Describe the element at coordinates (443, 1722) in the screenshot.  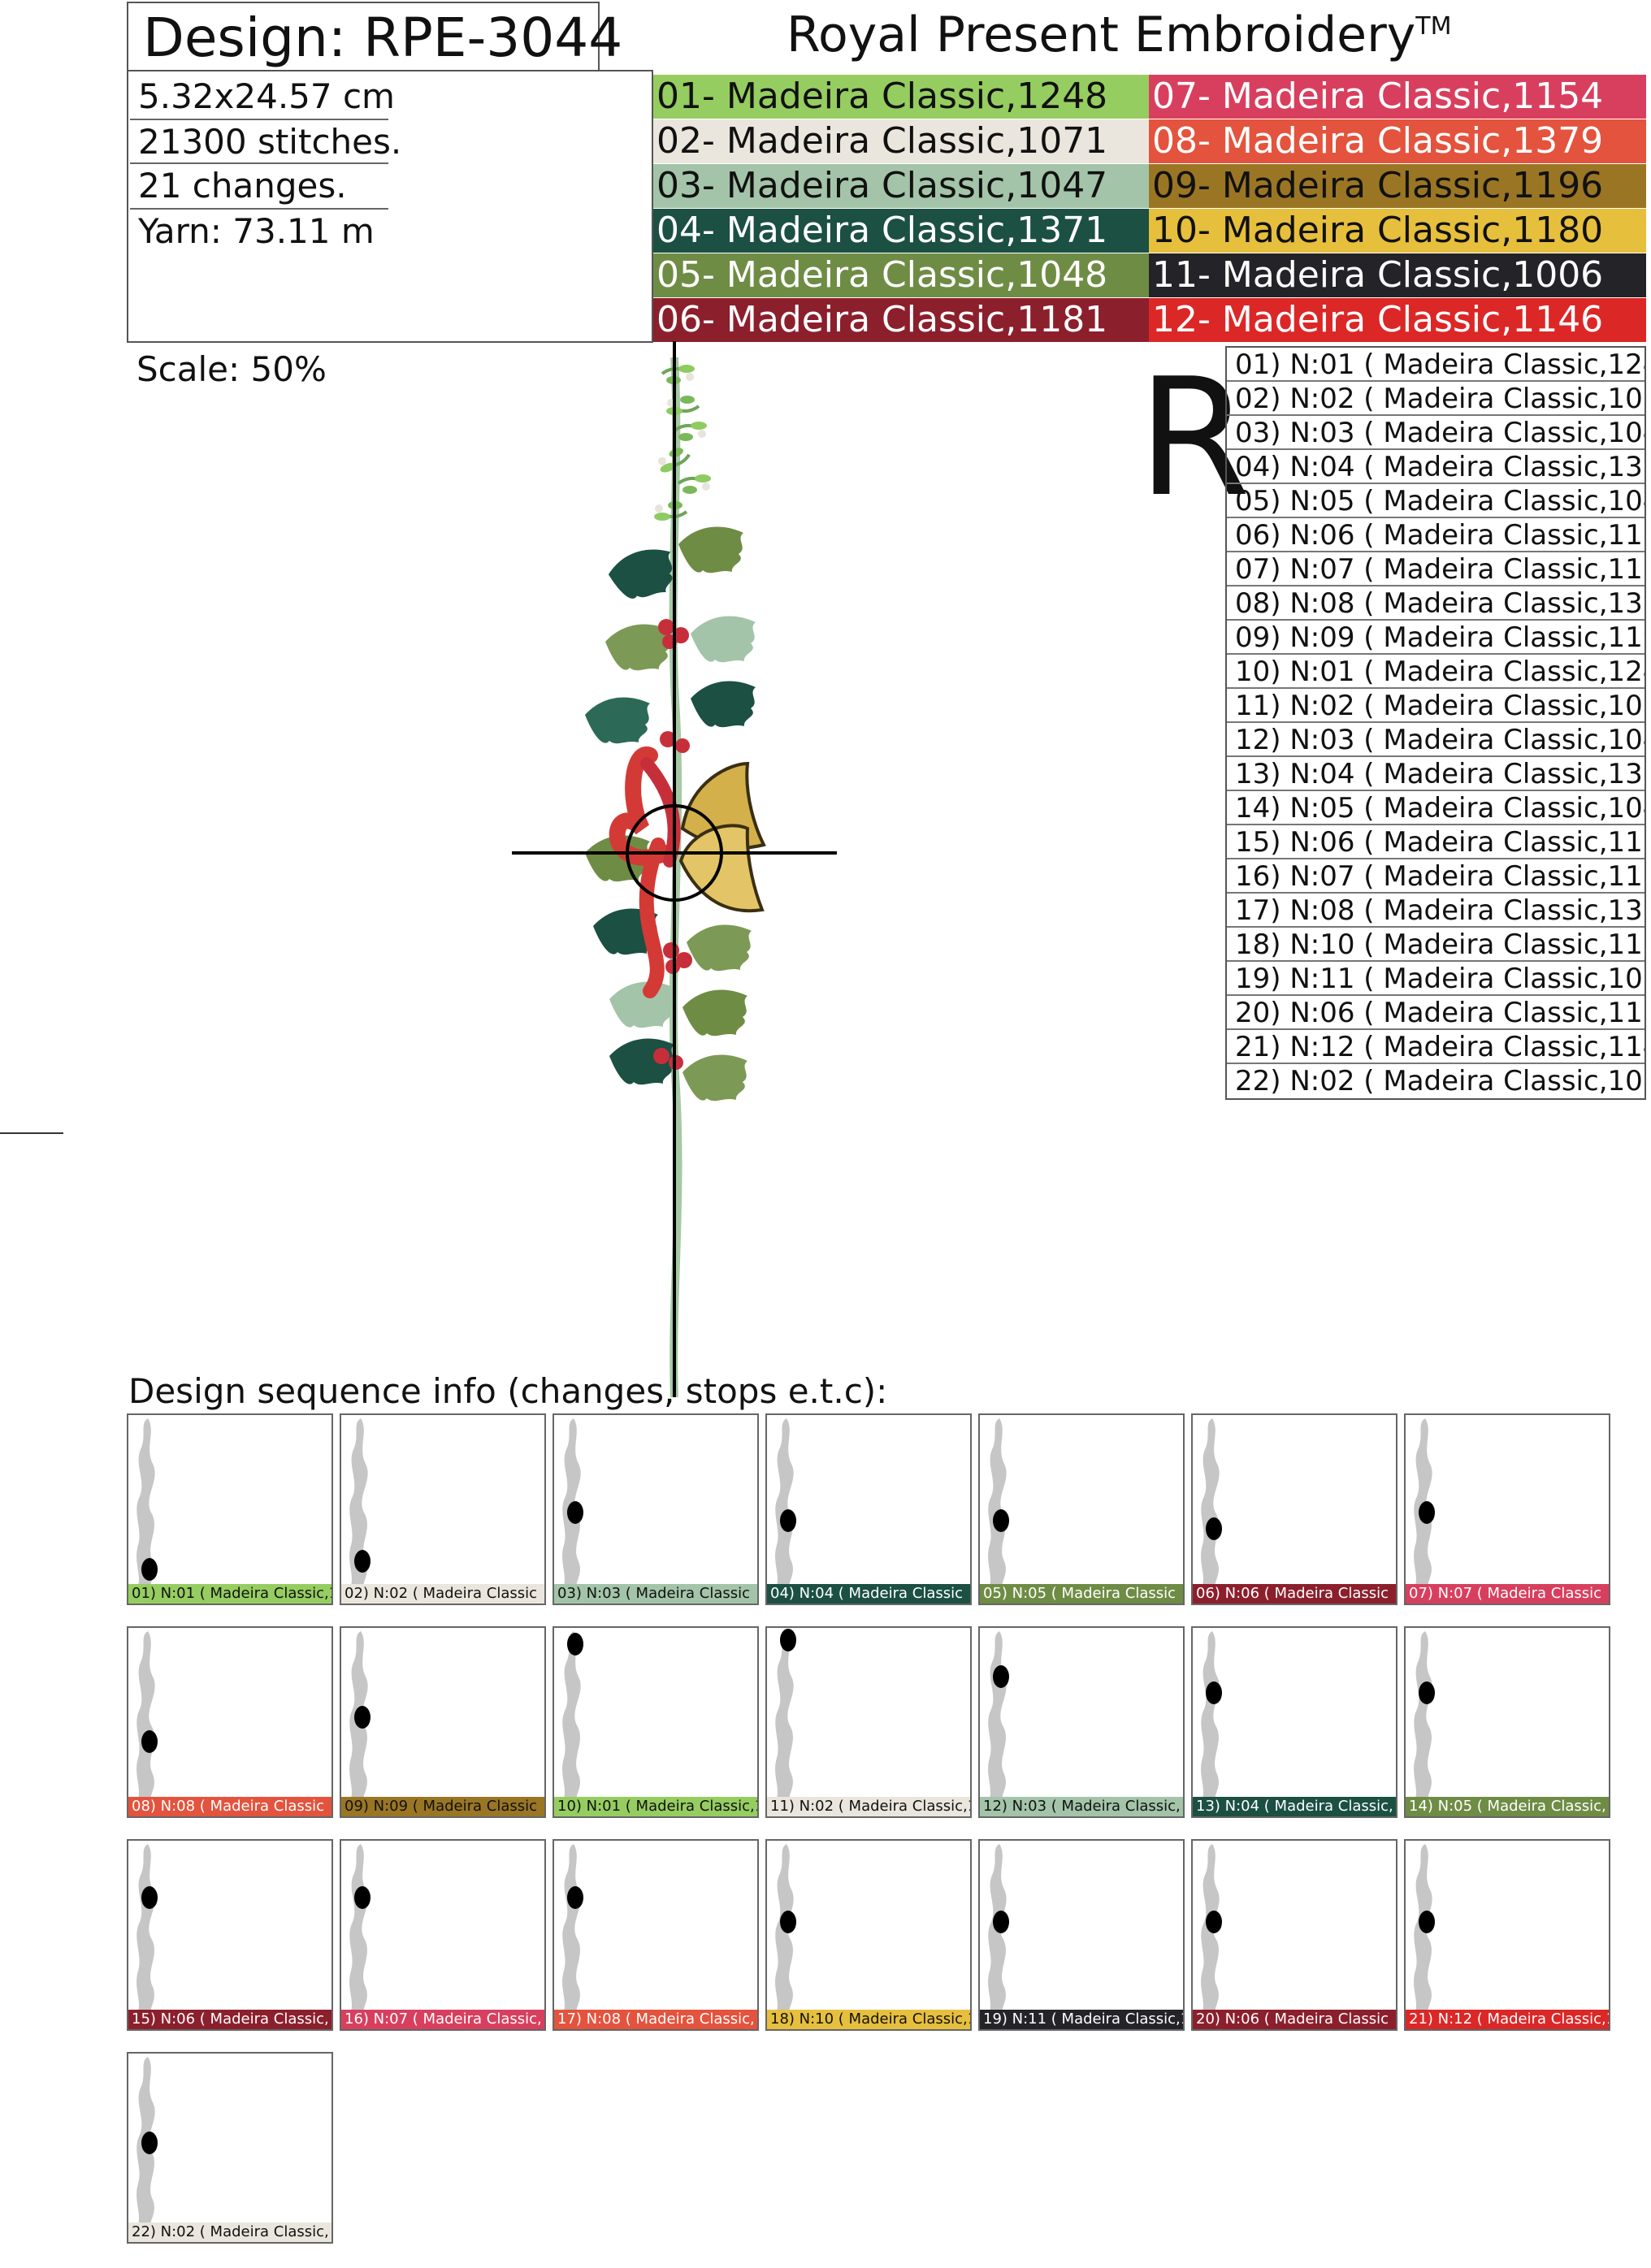
I see `sequence-thumbnail: 09) N:09 ( Madeira Classic` at that location.